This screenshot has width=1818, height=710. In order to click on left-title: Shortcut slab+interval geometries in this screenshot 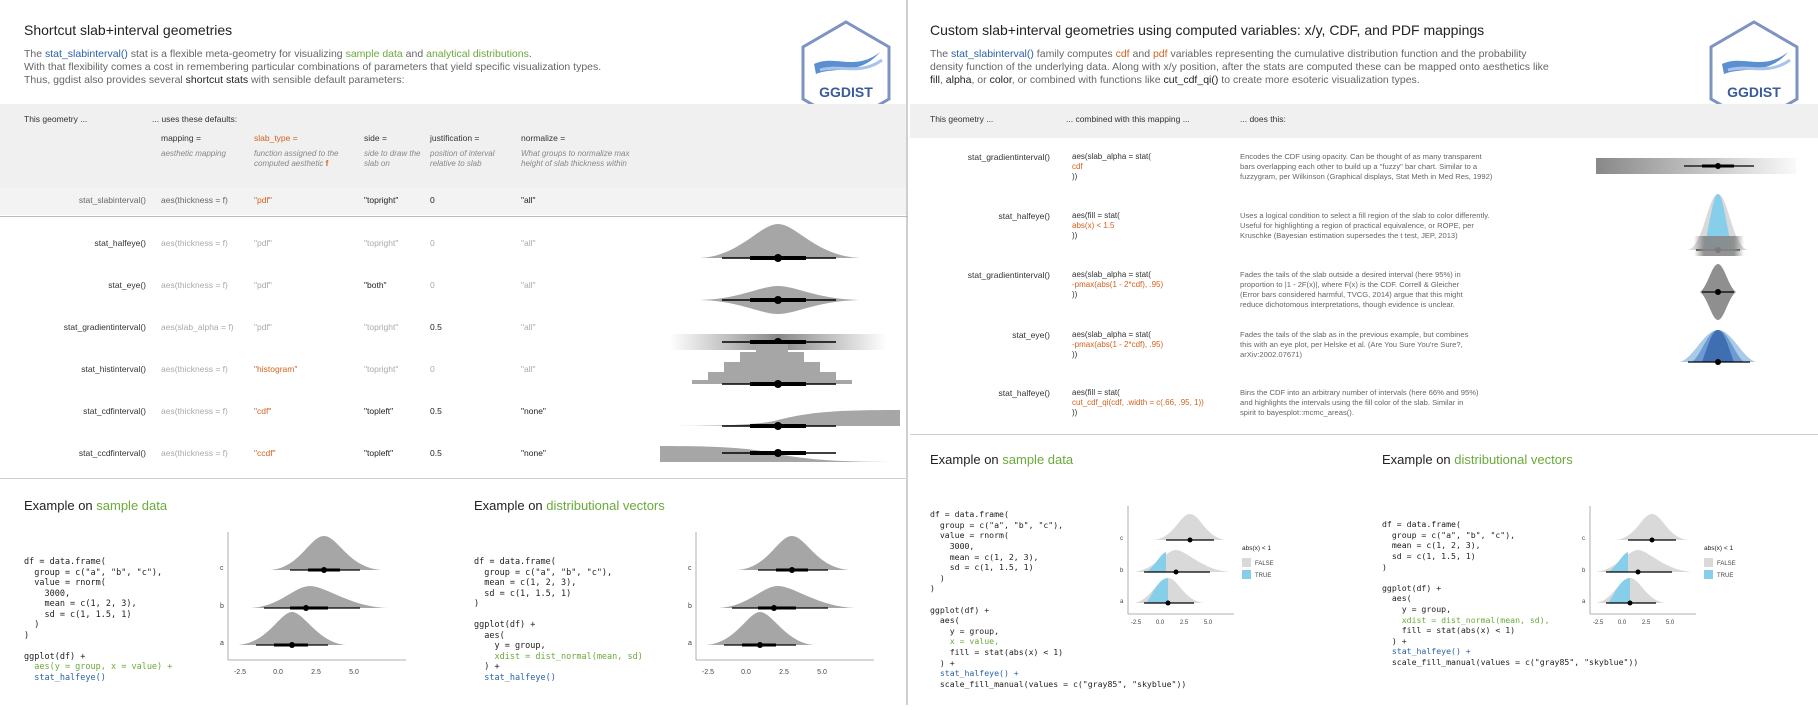, I will do `click(128, 30)`.